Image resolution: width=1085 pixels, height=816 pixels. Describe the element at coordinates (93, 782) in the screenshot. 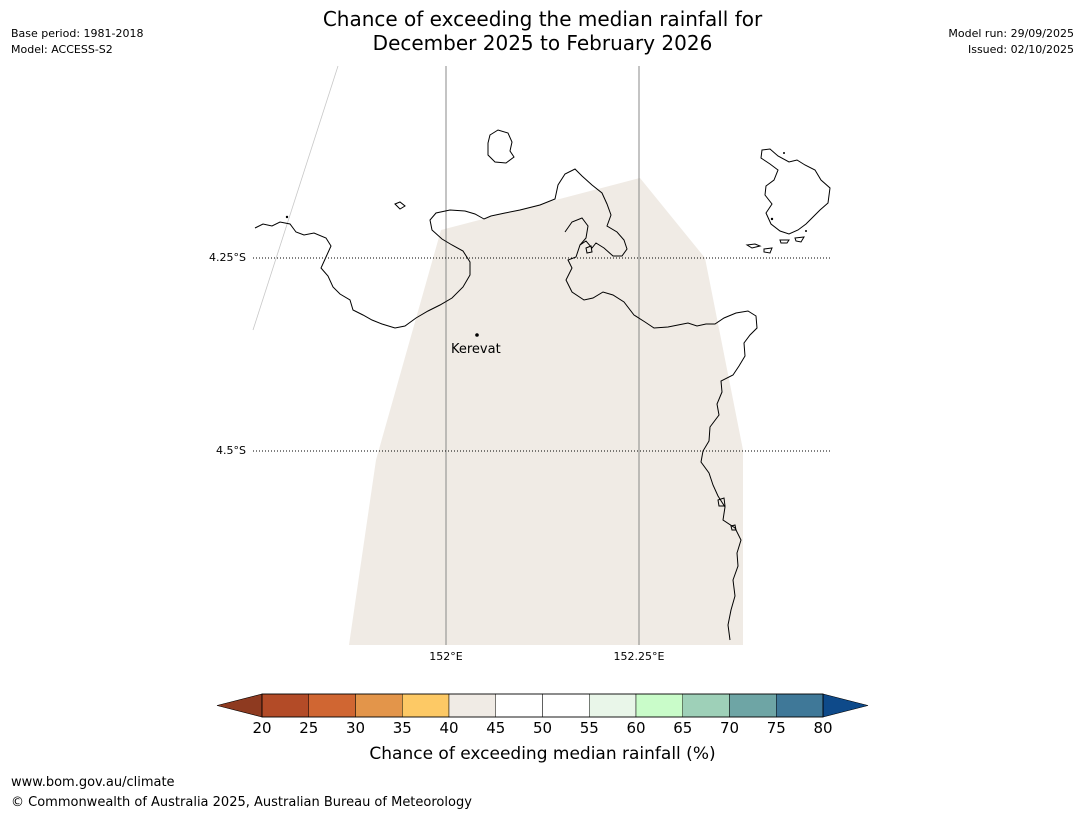

I see `footer-url: www.bom.gov.au/climate` at that location.